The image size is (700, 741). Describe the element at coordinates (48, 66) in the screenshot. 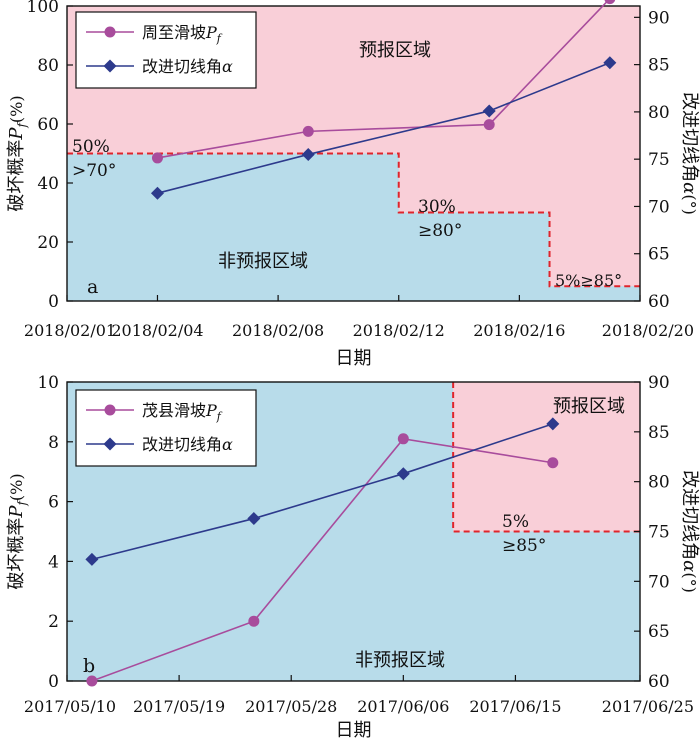

I see `panel-a-y-tick-label: 80` at that location.